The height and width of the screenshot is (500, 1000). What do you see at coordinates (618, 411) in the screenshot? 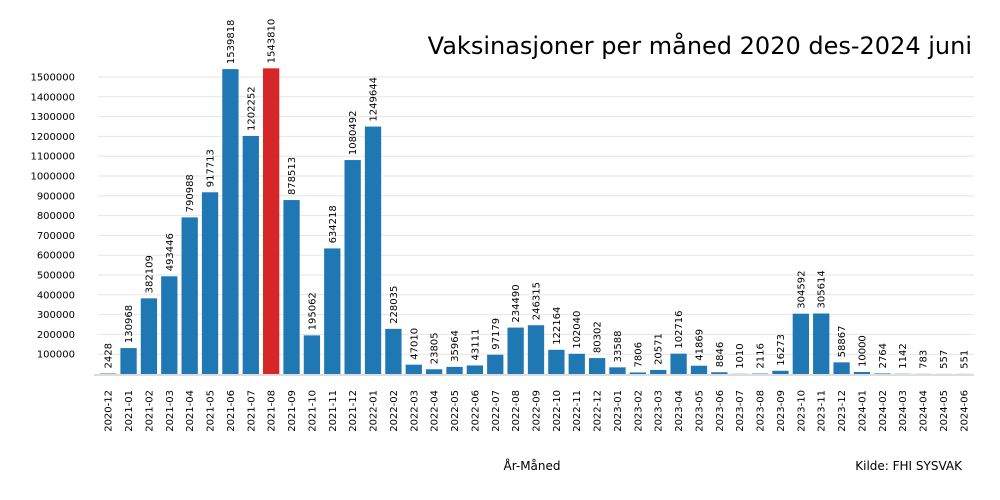
I see `x-tick-label: 2023-01` at bounding box center [618, 411].